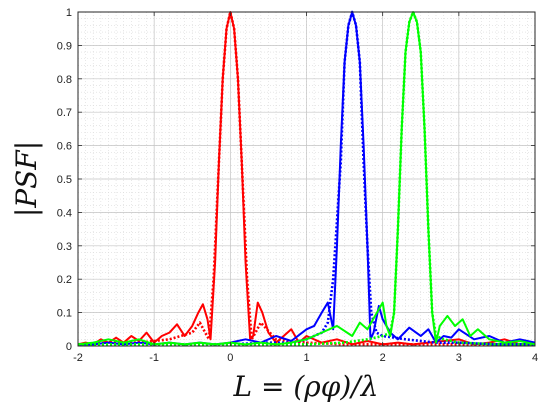  Describe the element at coordinates (230, 358) in the screenshot. I see `x-tick-label: 0` at that location.